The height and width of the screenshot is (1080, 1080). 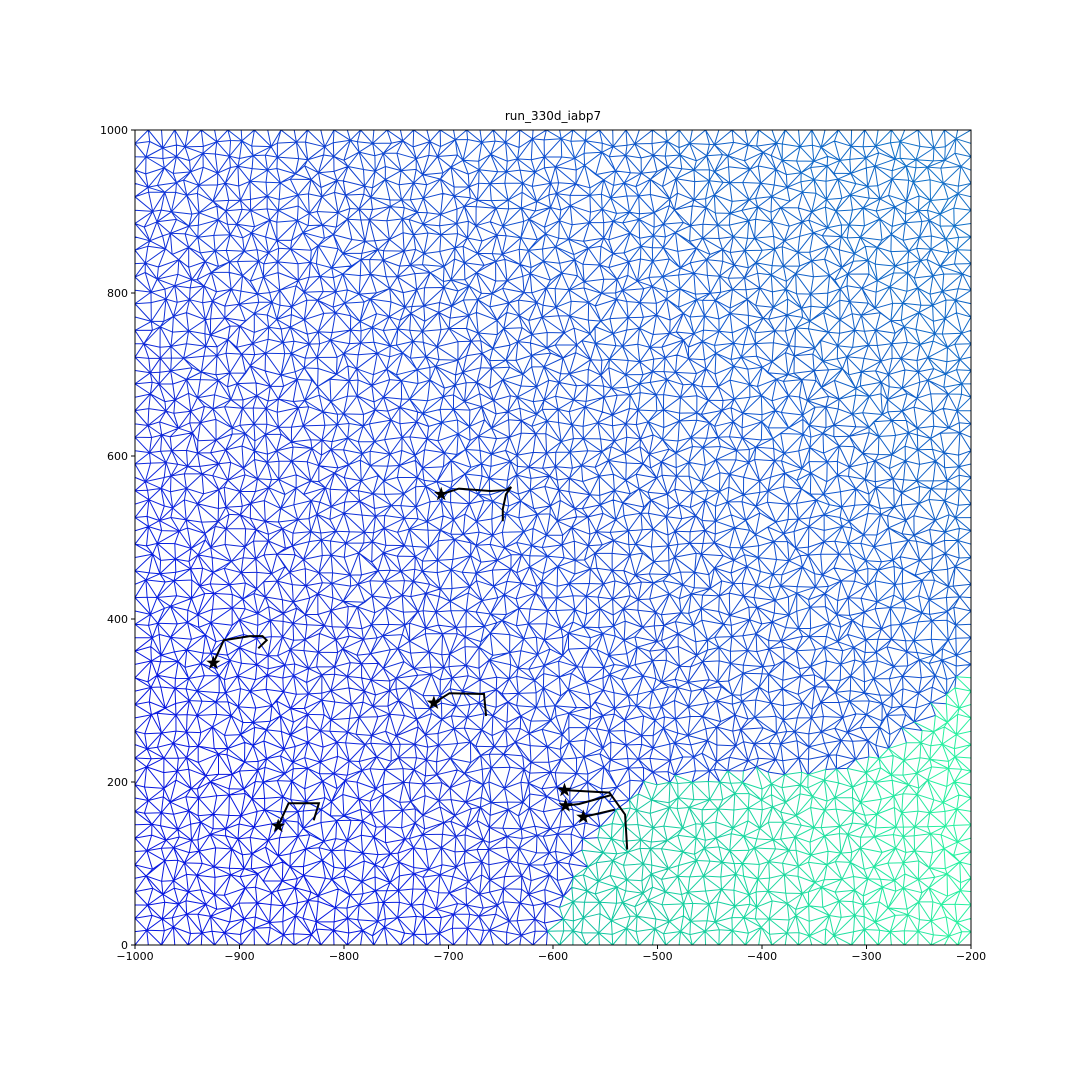 What do you see at coordinates (117, 619) in the screenshot?
I see `y-tick-label: 400` at bounding box center [117, 619].